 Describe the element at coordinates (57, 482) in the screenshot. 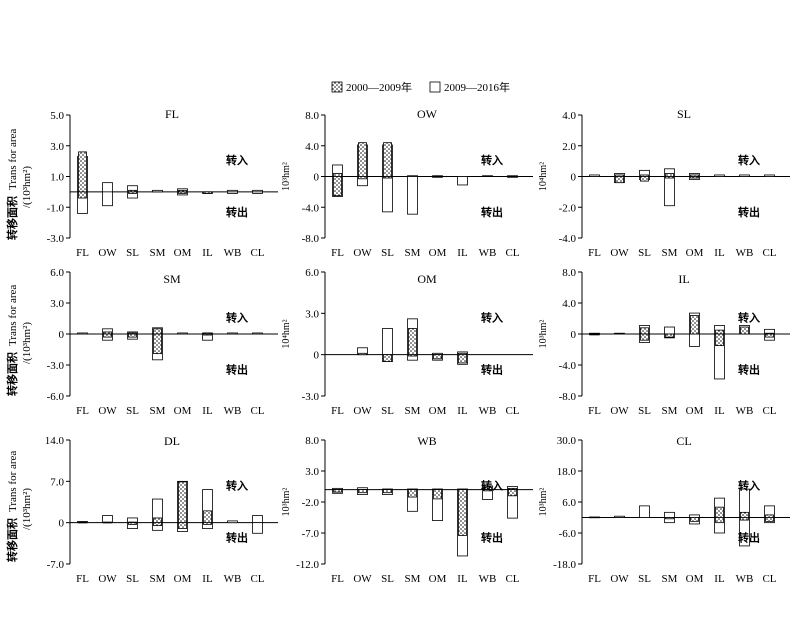

I see `y-tick-label: 7.0` at that location.